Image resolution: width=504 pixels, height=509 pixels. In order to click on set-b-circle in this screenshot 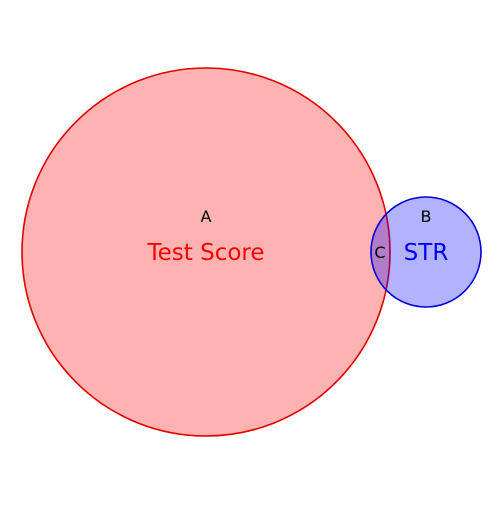, I will do `click(426, 252)`.